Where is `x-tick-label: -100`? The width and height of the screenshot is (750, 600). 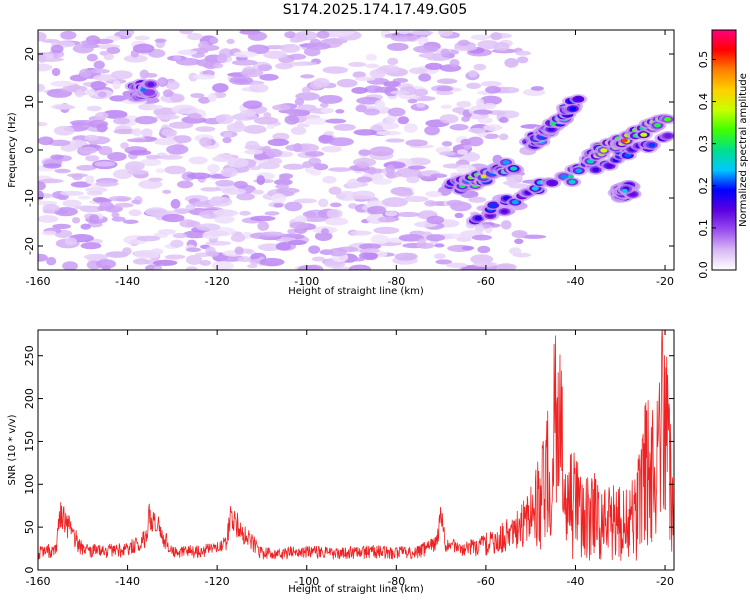 x-tick-label: -100 is located at coordinates (306, 281).